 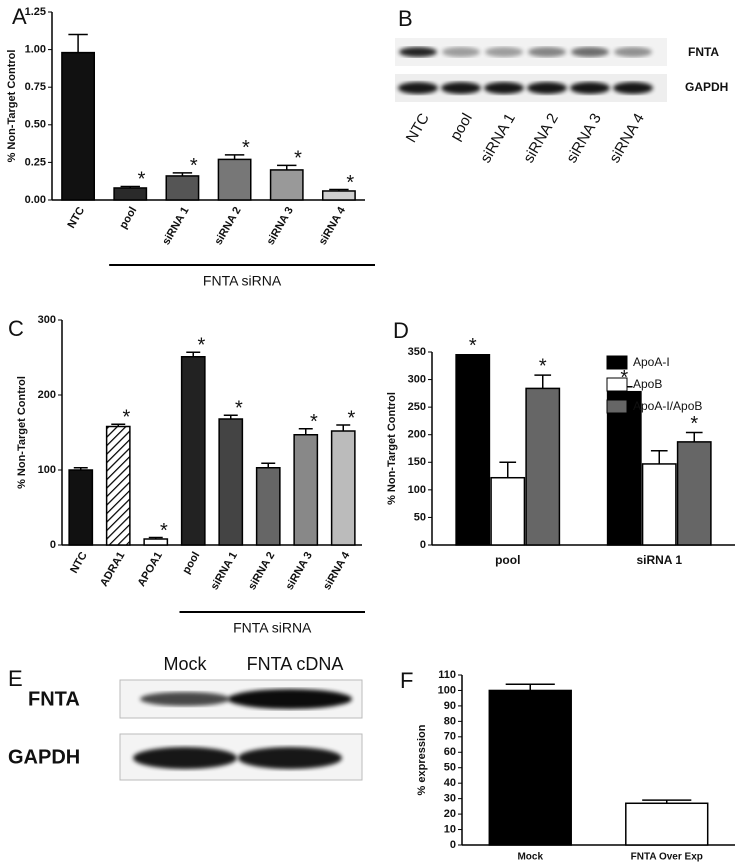 I want to click on x-tick-label: FNTA Over Exp, so click(x=667, y=857).